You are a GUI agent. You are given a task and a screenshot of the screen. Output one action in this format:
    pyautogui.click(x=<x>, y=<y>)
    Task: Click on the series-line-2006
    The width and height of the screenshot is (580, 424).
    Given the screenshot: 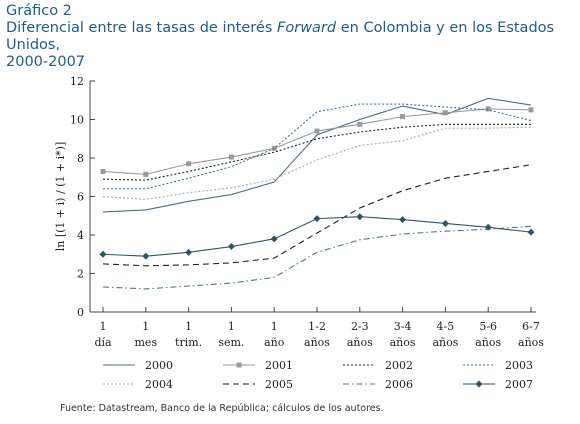 What is the action you would take?
    pyautogui.click(x=317, y=257)
    